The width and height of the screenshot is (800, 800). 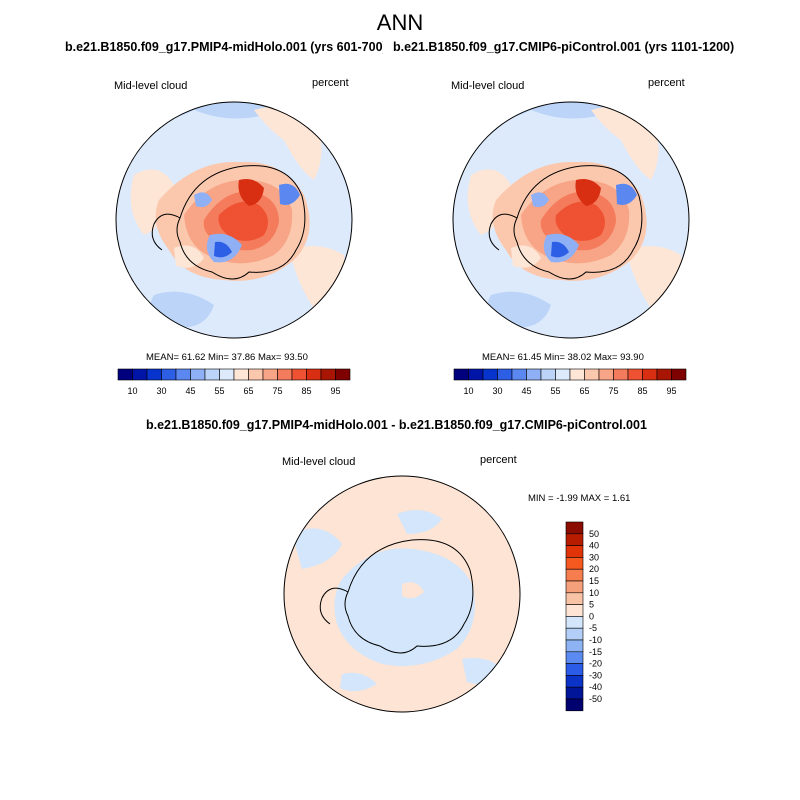 What do you see at coordinates (579, 498) in the screenshot?
I see `diff-panel-stats: MIN = -1.99 MAX = 1.61` at bounding box center [579, 498].